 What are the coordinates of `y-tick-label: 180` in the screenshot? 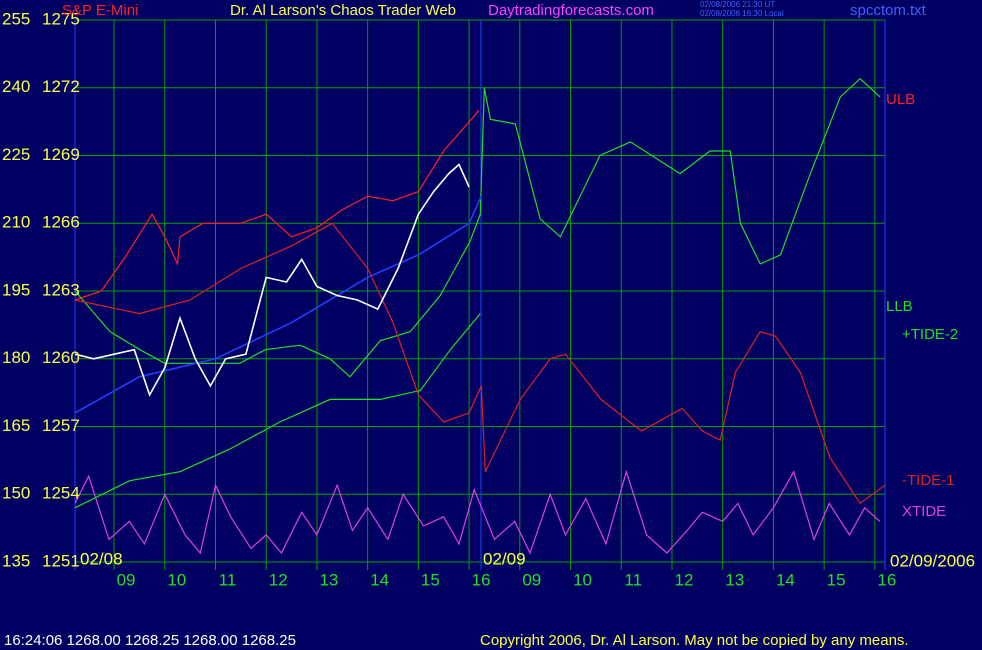 It's located at (16, 357).